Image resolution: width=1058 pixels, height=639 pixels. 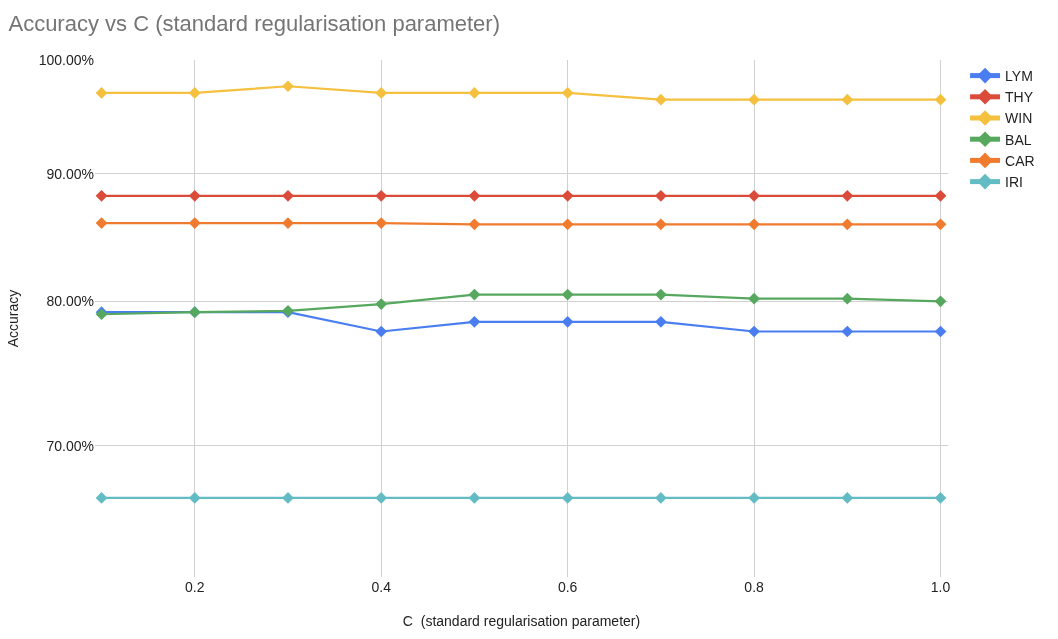 What do you see at coordinates (1019, 97) in the screenshot?
I see `legend-label: THY` at bounding box center [1019, 97].